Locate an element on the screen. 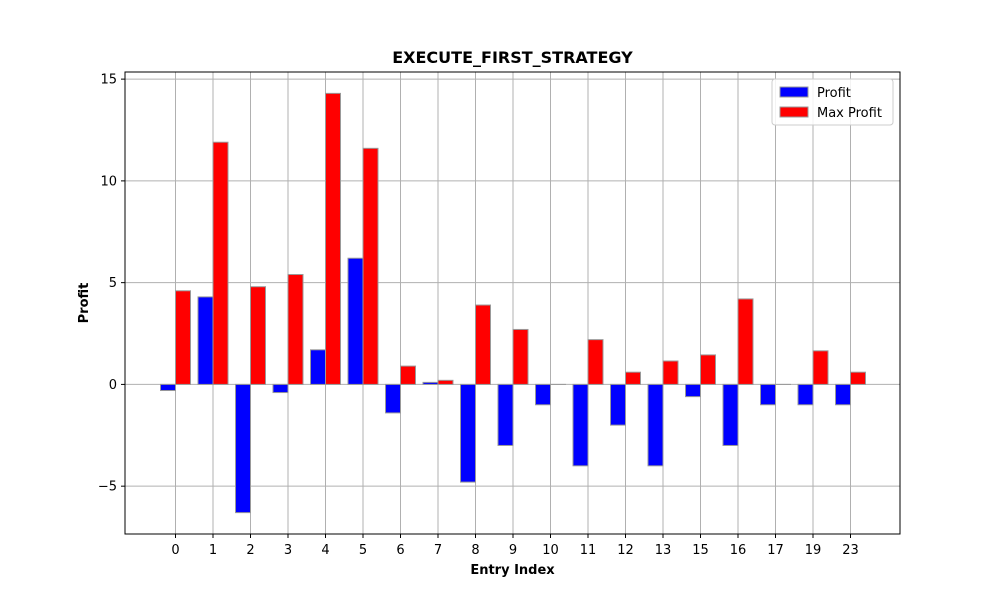 Image resolution: width=1000 pixels, height=600 pixels. y-axis-ticks: −5 0 5 10 15 is located at coordinates (111, 284).